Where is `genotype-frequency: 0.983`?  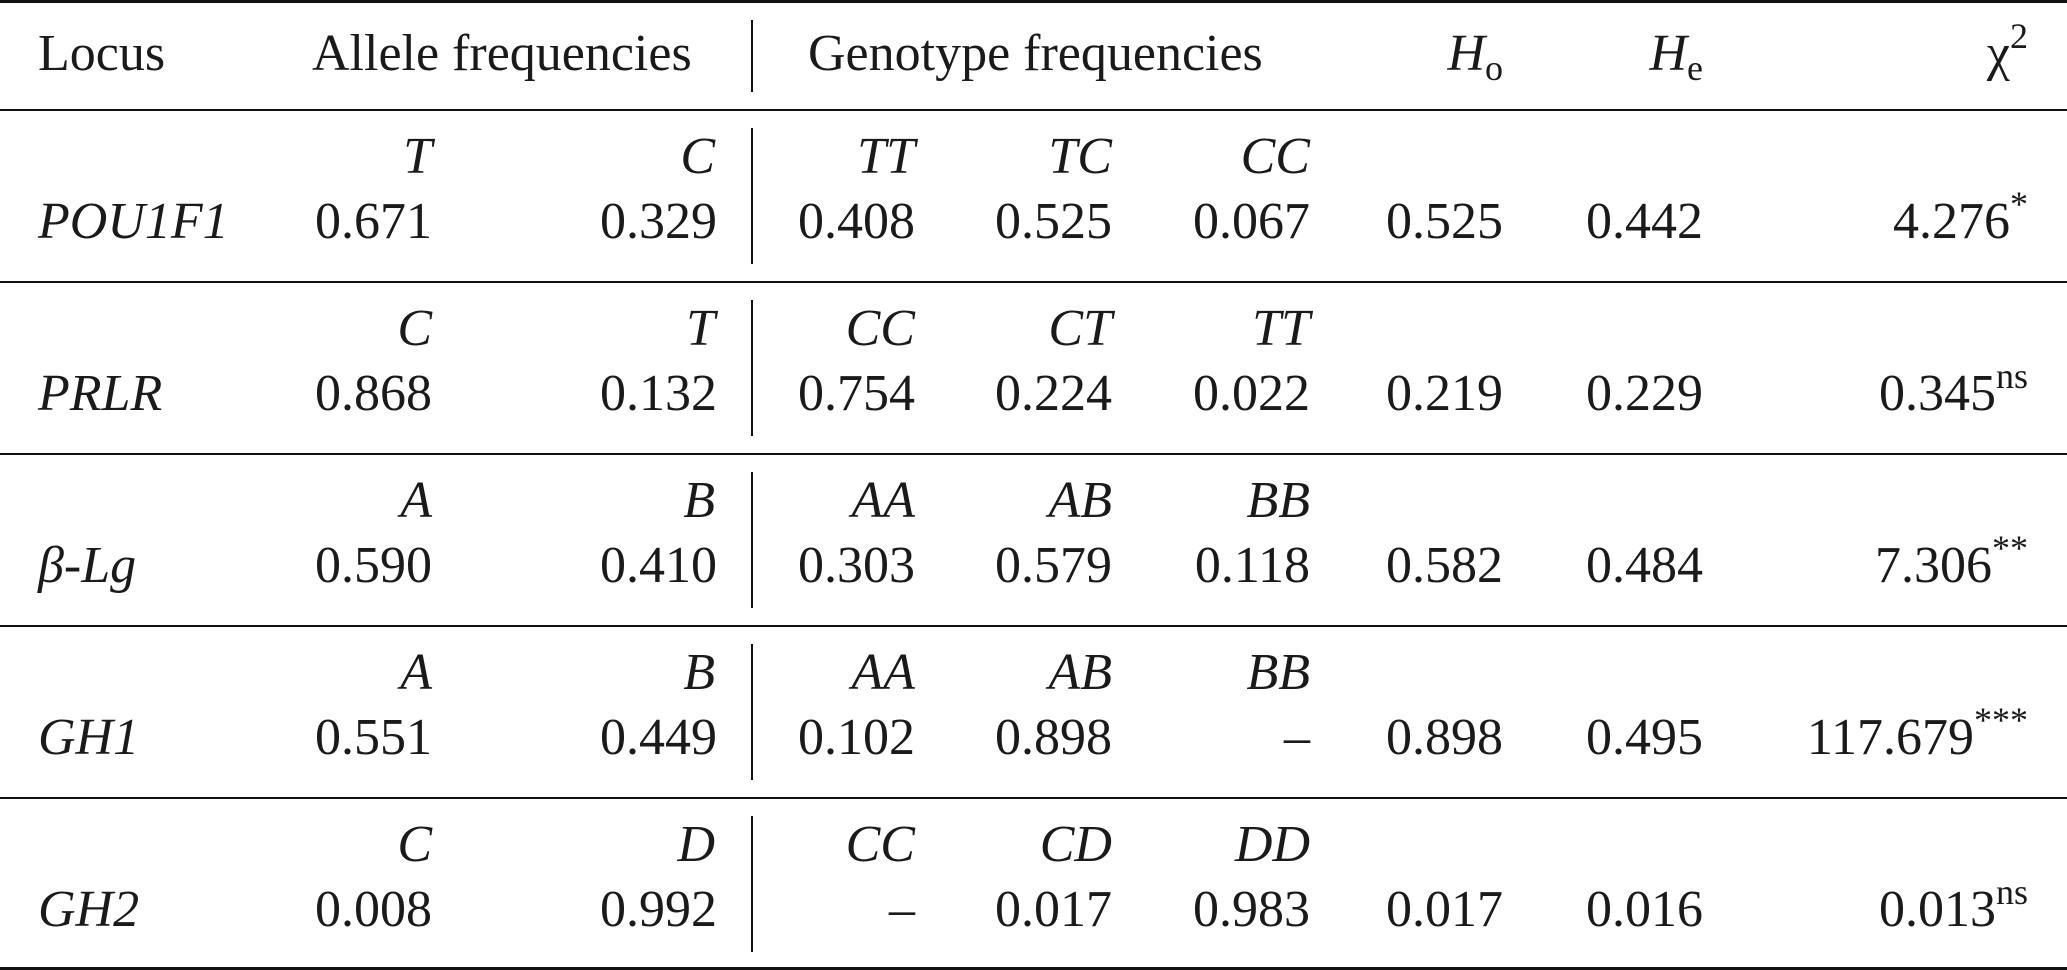
genotype-frequency: 0.983 is located at coordinates (1251, 909).